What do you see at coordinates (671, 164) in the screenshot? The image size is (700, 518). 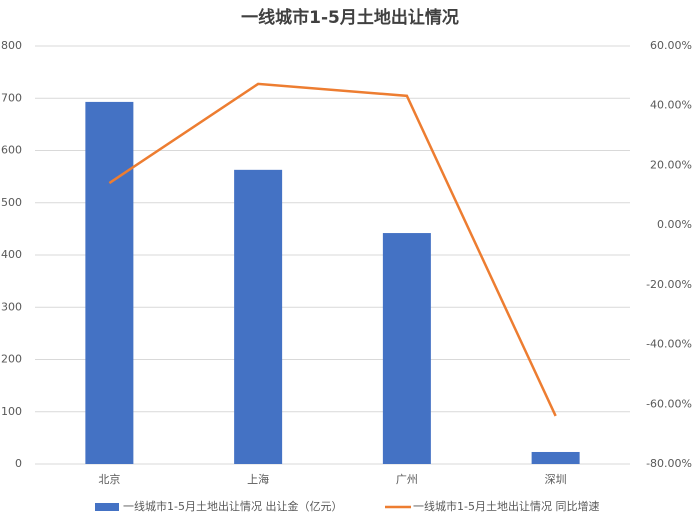 I see `y2-tick-label: 20.00%` at bounding box center [671, 164].